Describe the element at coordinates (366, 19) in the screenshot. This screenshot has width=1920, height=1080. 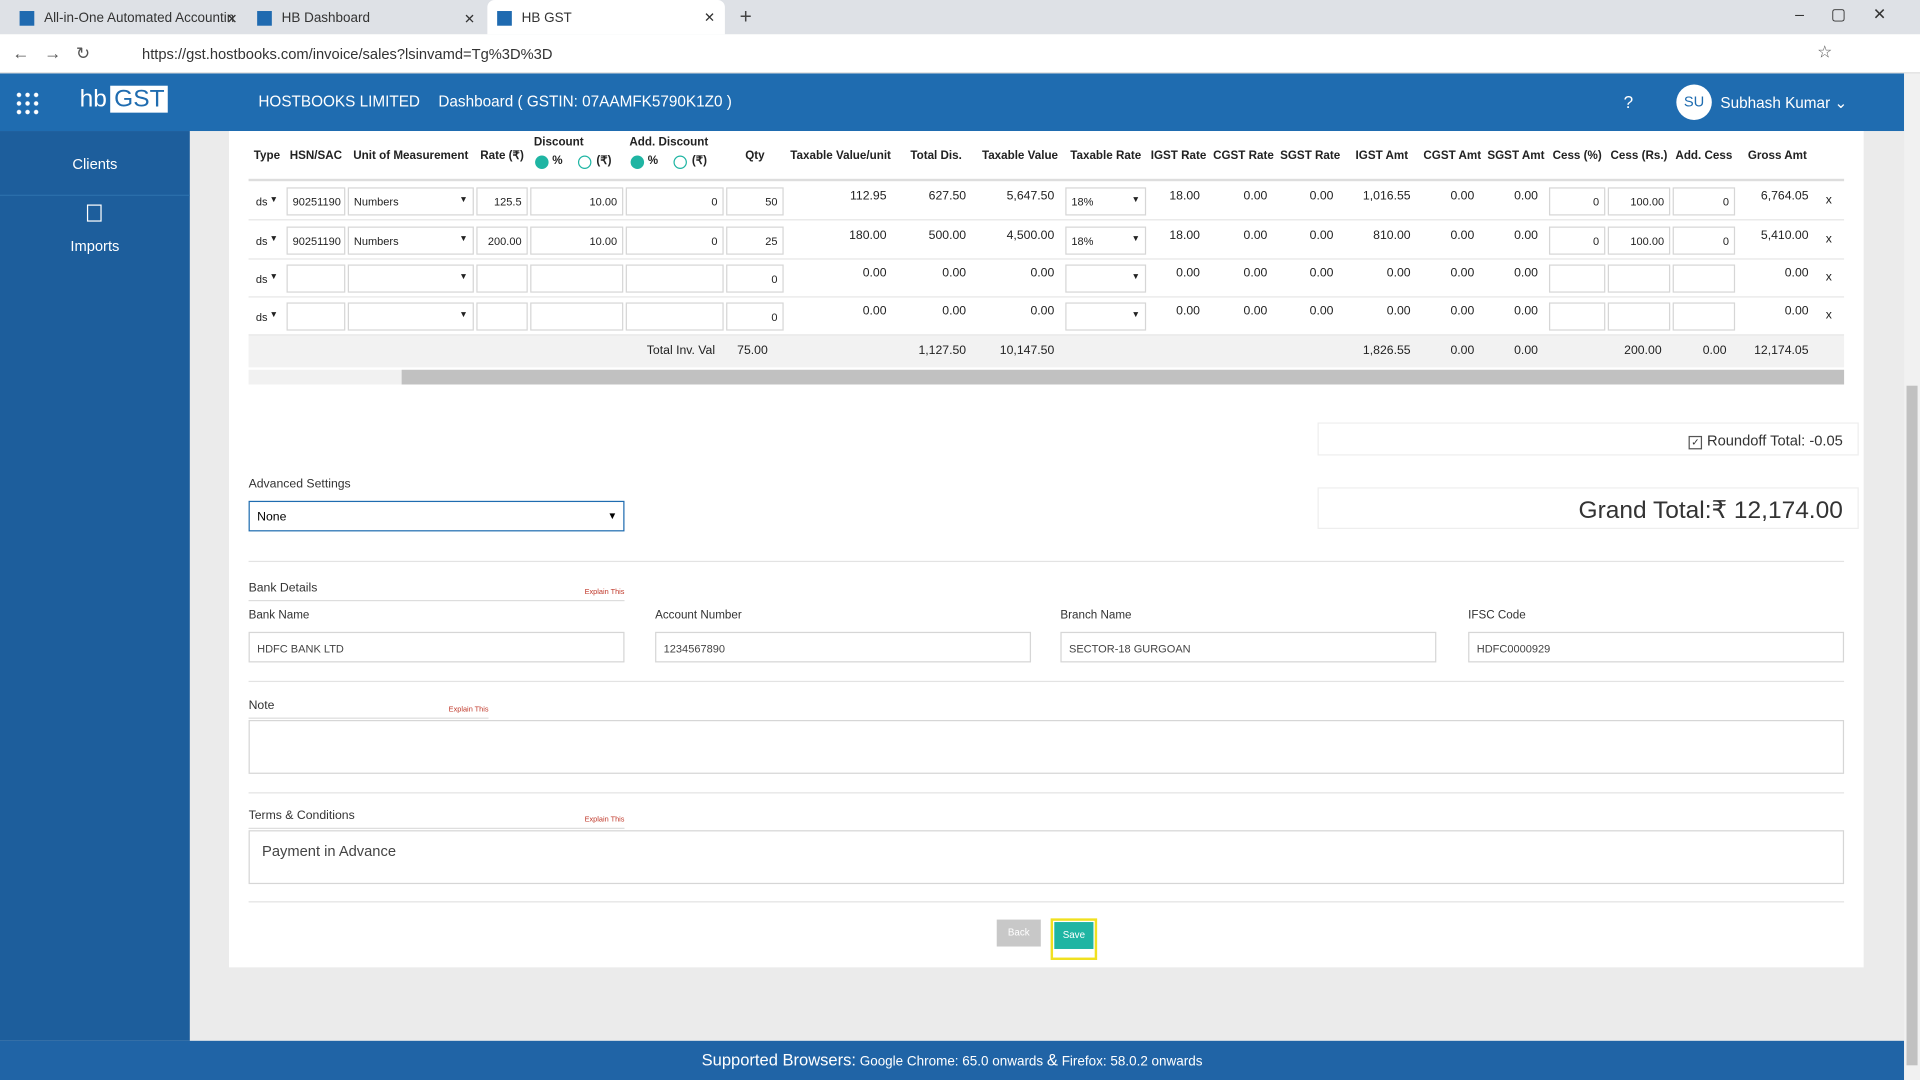
I see `tab: HB Dashboard ✕` at that location.